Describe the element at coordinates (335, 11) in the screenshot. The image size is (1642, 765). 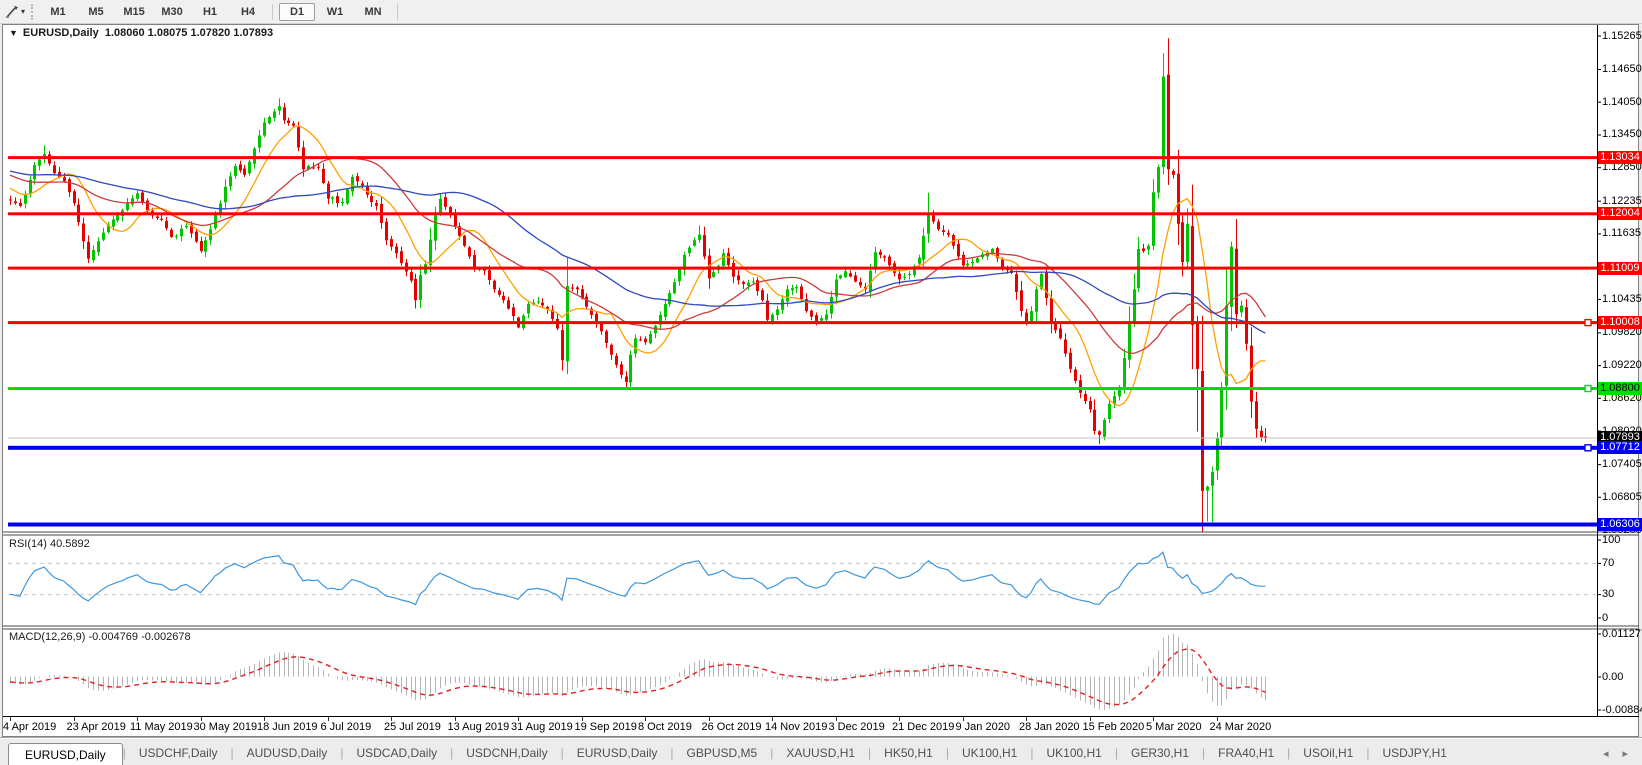
I see `timeframe-button-w1: W1` at that location.